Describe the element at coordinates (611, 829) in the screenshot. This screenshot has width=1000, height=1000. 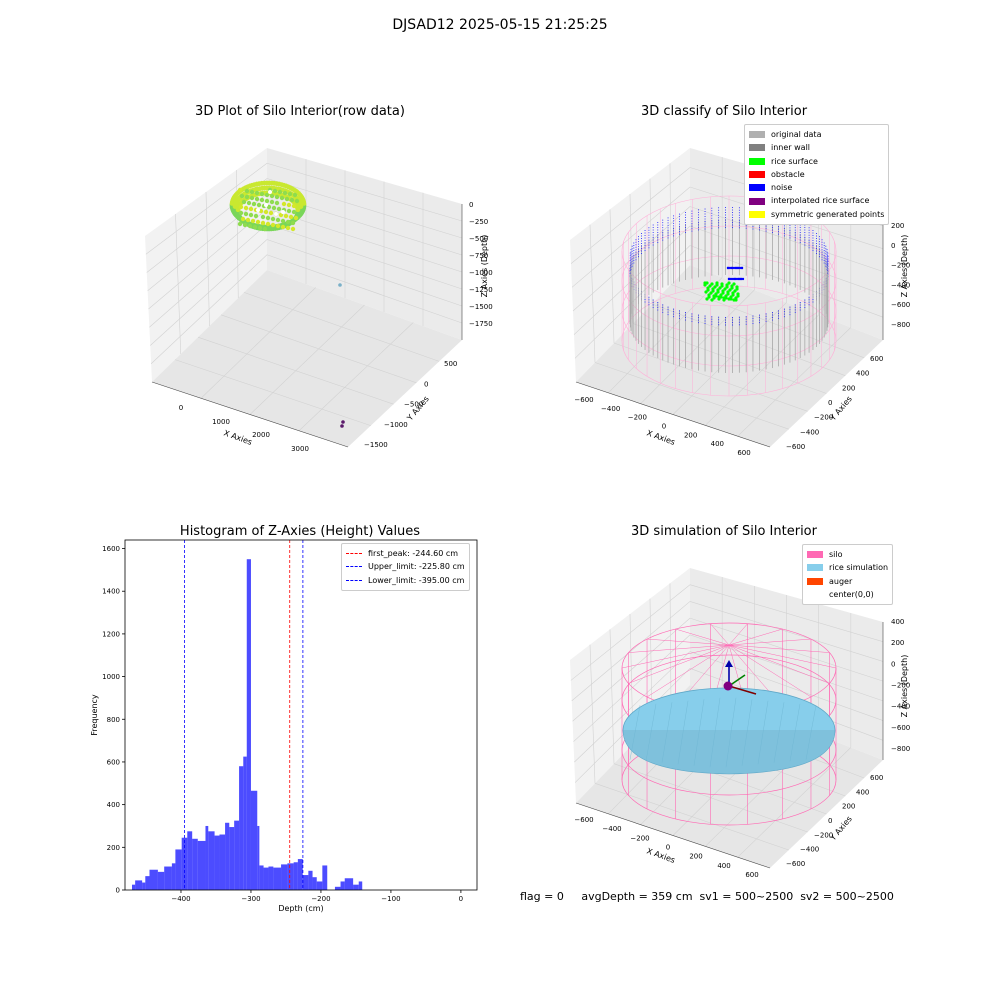
I see `plot4-x-tick-label: −400` at that location.